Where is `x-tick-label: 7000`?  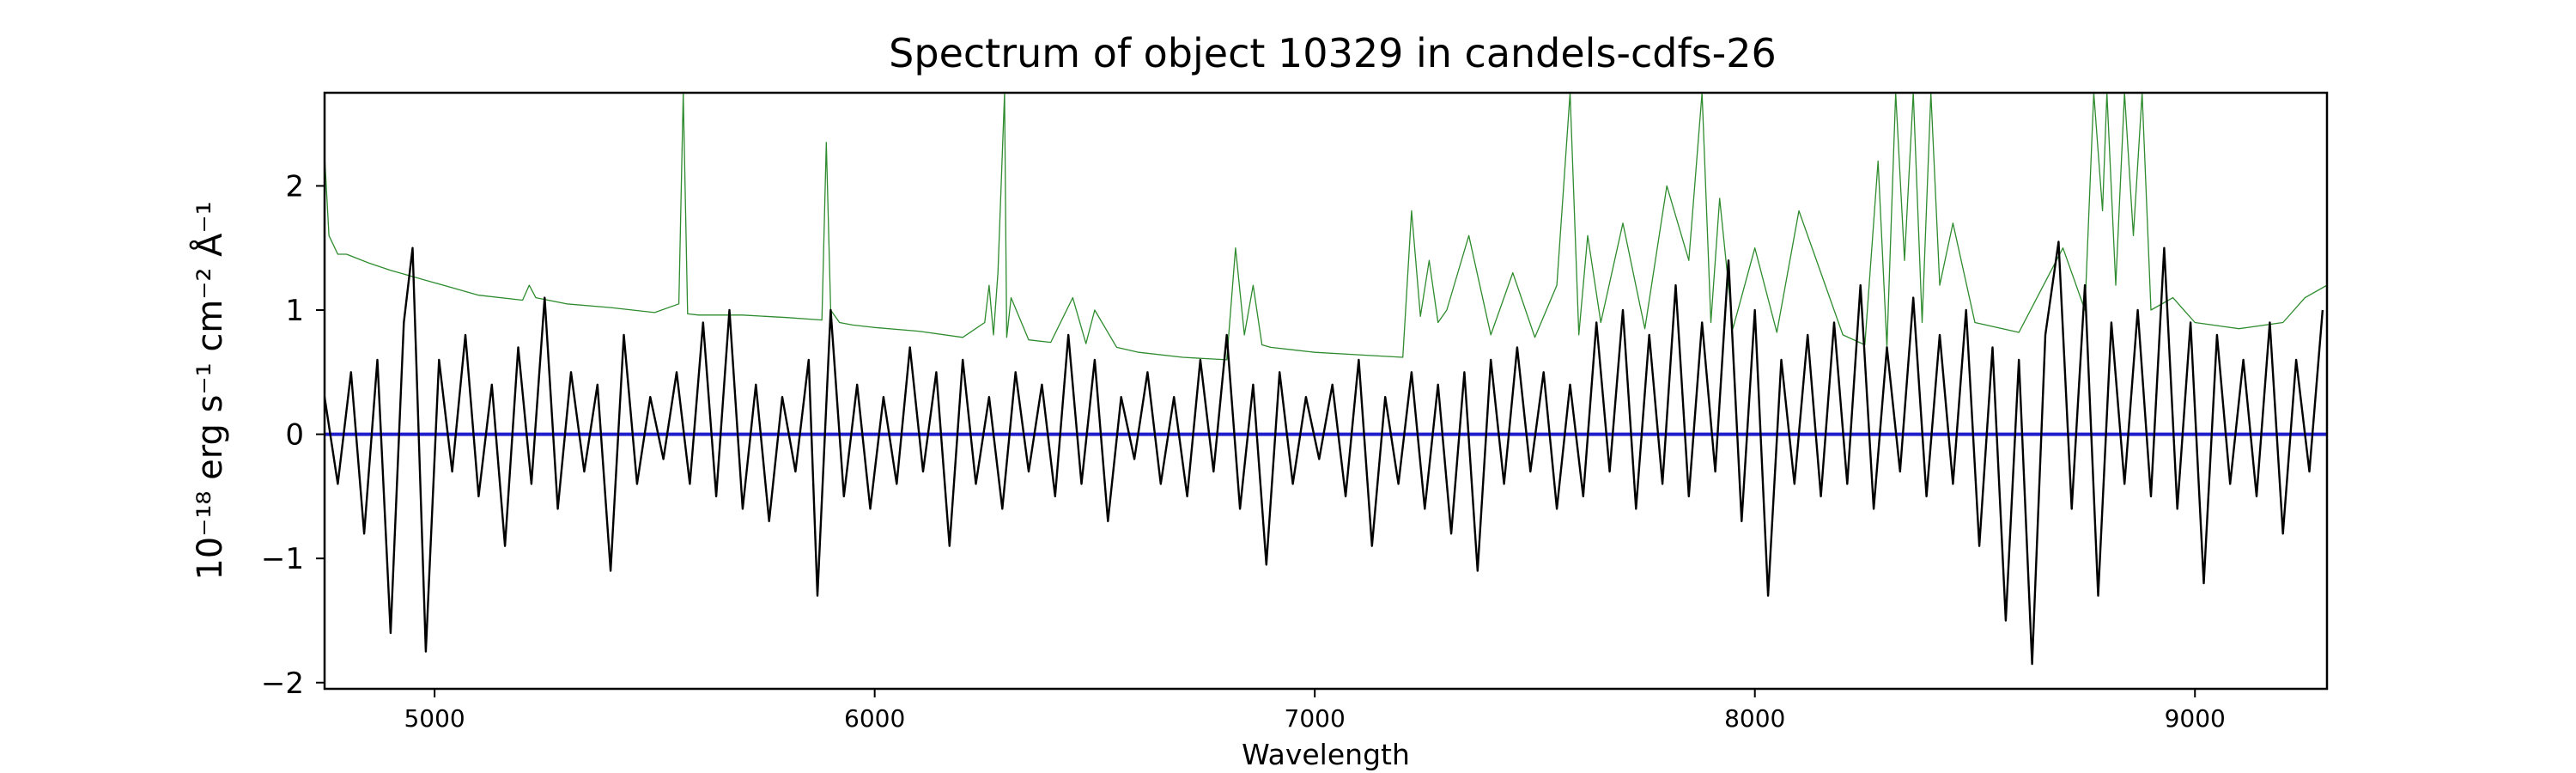
x-tick-label: 7000 is located at coordinates (1316, 718).